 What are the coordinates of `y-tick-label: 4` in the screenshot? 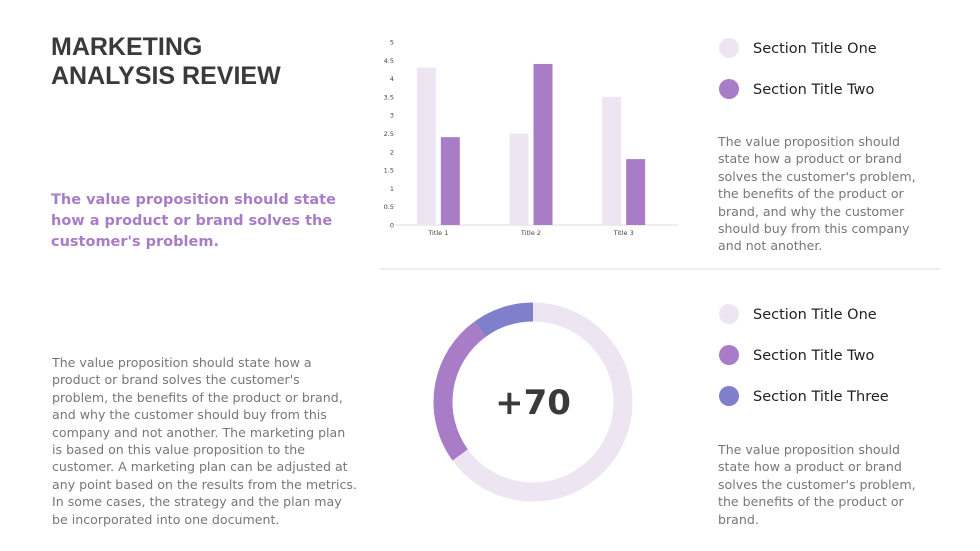 It's located at (392, 79).